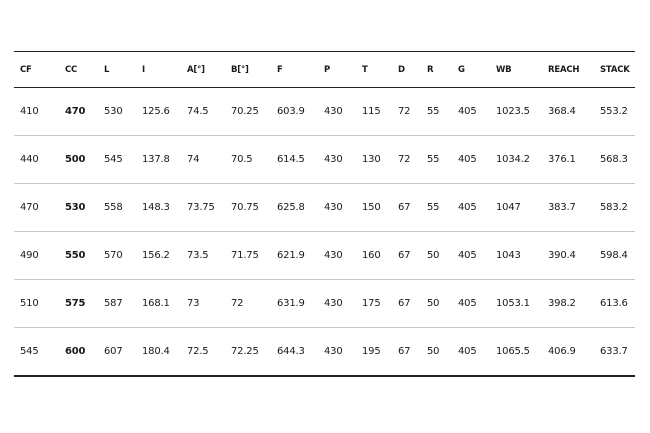  What do you see at coordinates (371, 303) in the screenshot?
I see `table-cell: 175` at bounding box center [371, 303].